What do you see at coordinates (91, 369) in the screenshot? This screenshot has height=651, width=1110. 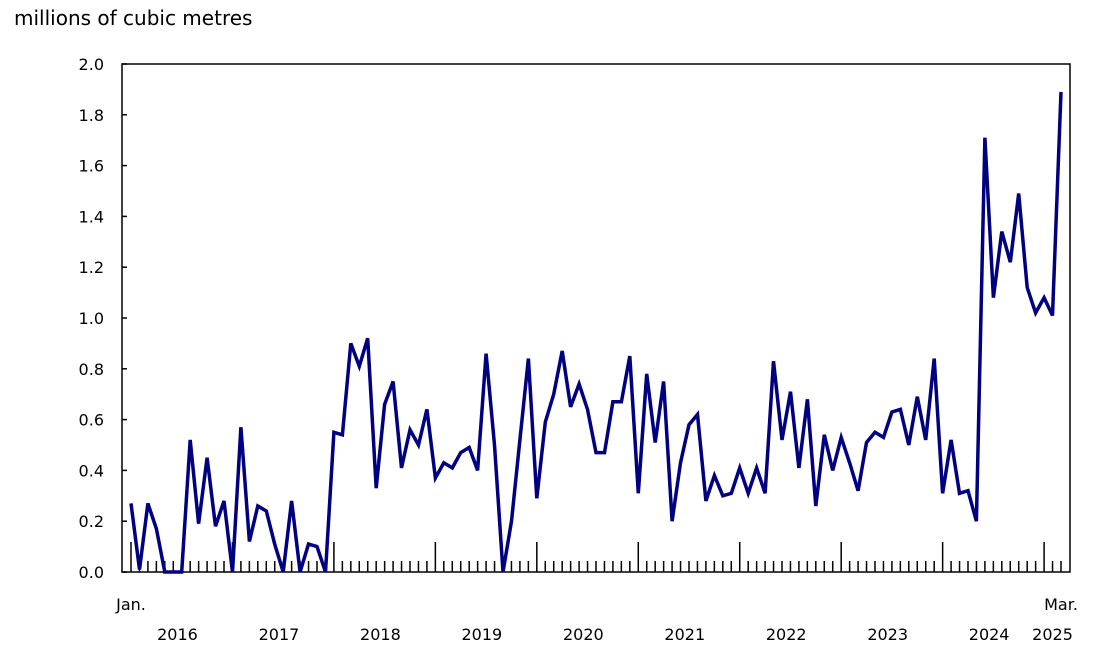 I see `y-tick-label: 0.8` at bounding box center [91, 369].